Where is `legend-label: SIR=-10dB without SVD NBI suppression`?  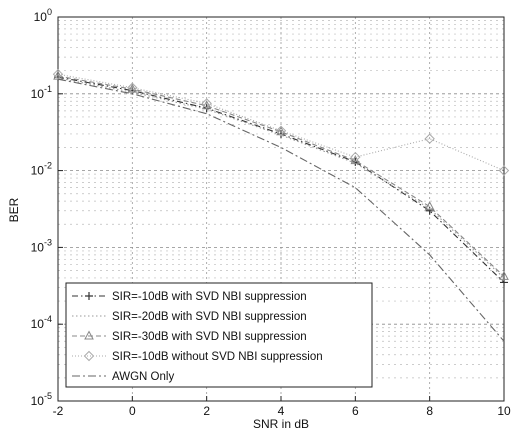
legend-label: SIR=-10dB without SVD NBI suppression is located at coordinates (217, 357).